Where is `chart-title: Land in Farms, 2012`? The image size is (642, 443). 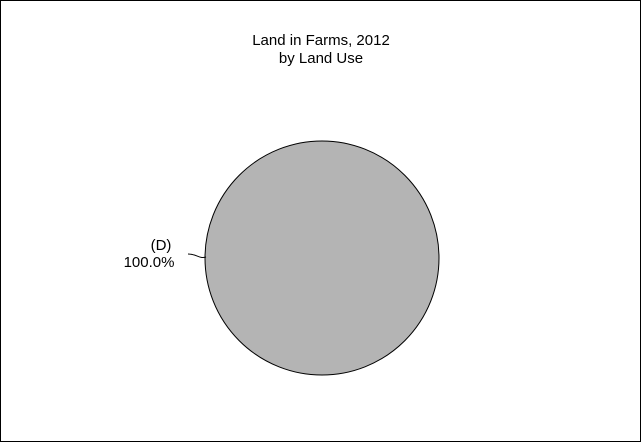 chart-title: Land in Farms, 2012 is located at coordinates (321, 40).